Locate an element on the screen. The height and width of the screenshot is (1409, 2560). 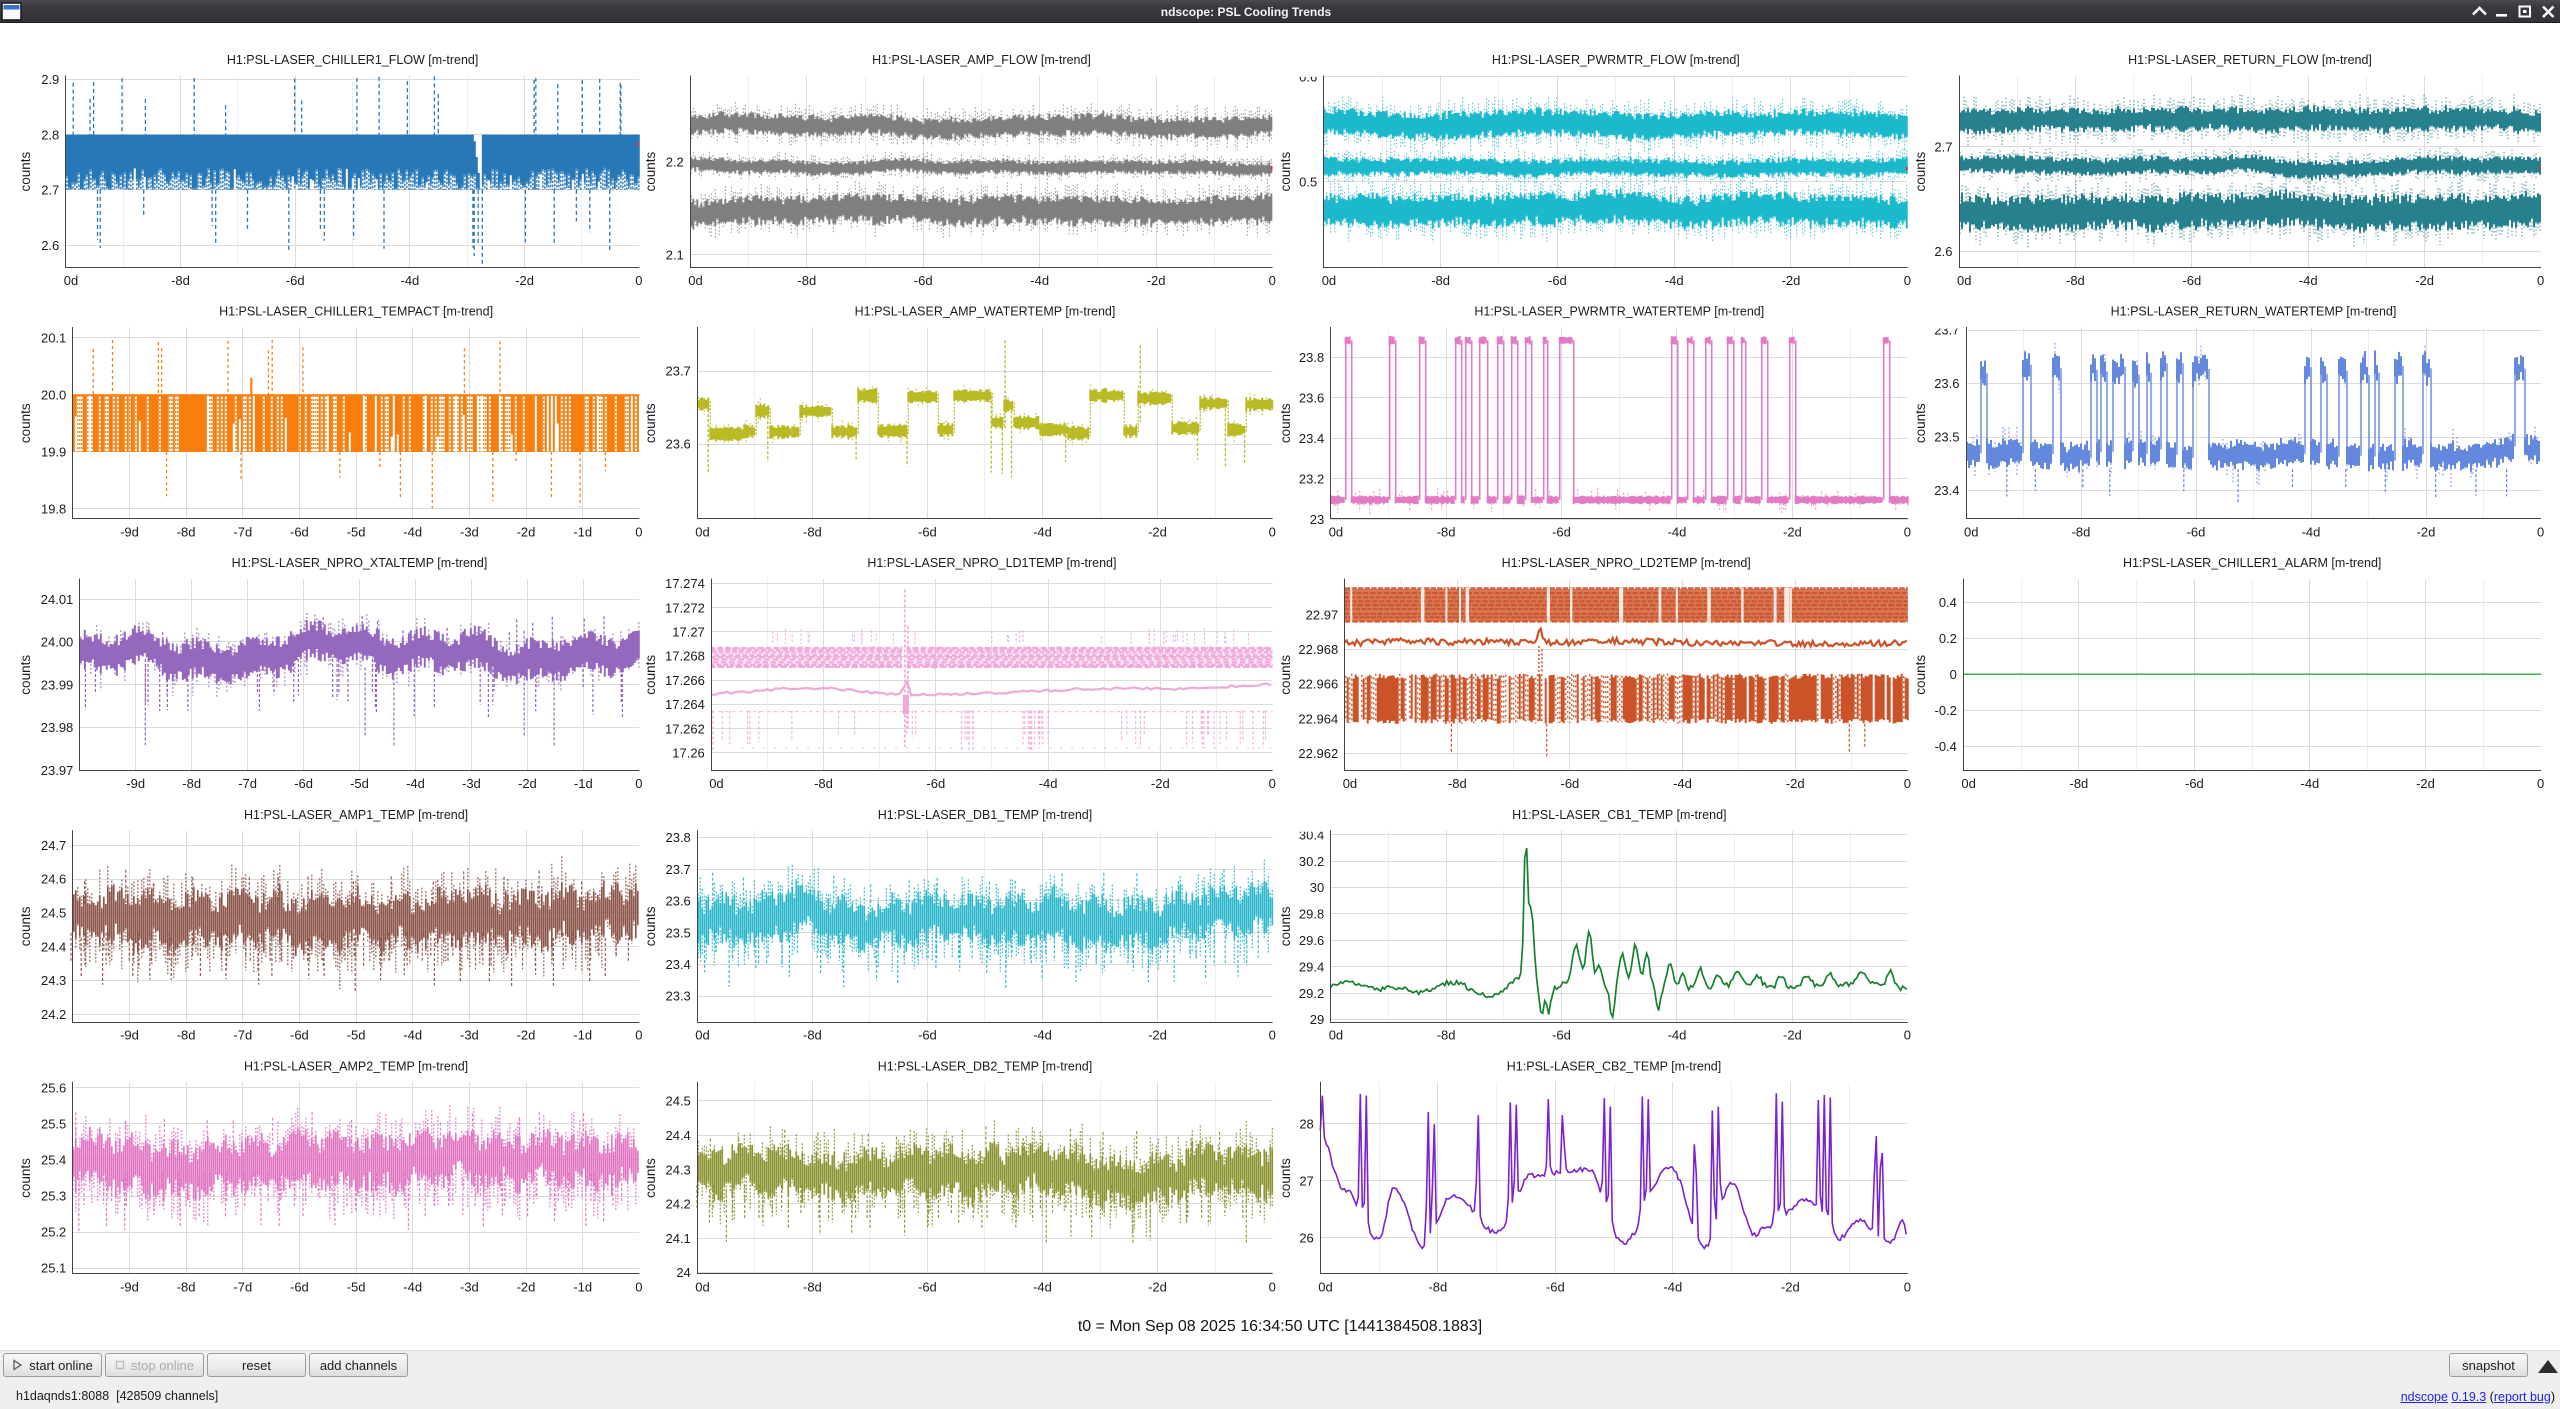
svg-text:H1:PSL-LASER_AMP2_TEMP [m-tren: H1:PSL-LASER_AMP2_TEMP [m-trend] is located at coordinates (356, 1066).